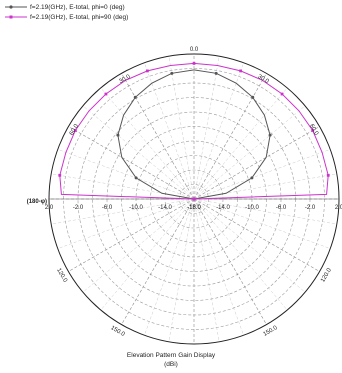 This screenshot has width=342, height=373. Describe the element at coordinates (16, 7) in the screenshot. I see `legend-swatch-phi0` at that location.